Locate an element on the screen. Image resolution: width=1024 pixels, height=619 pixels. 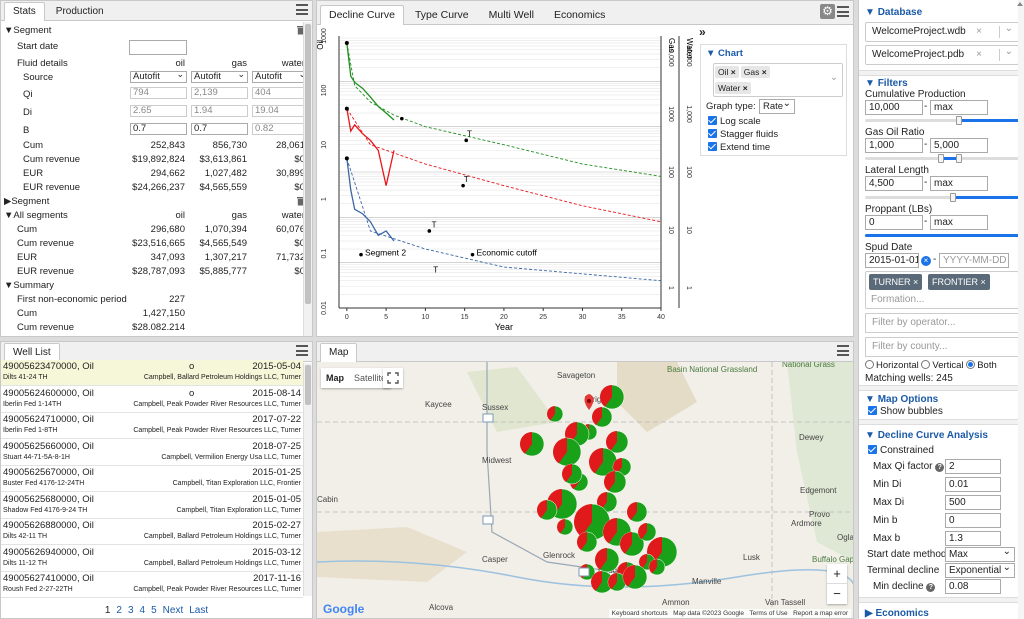
scroll-up-icon is located at coordinates (1020, 3).